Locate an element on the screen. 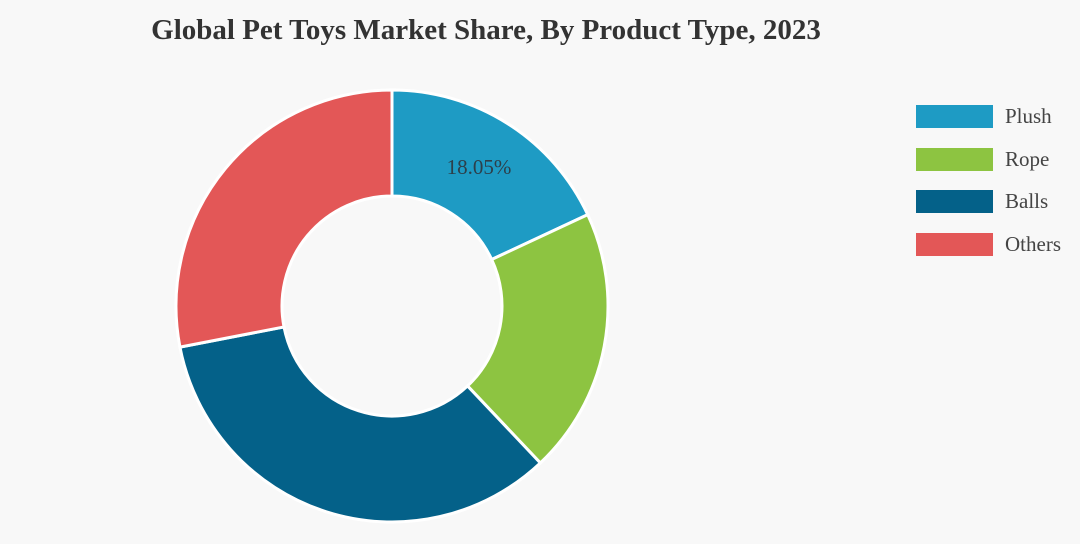 This screenshot has width=1080, height=544. legend-label-plush: Plush is located at coordinates (1028, 116).